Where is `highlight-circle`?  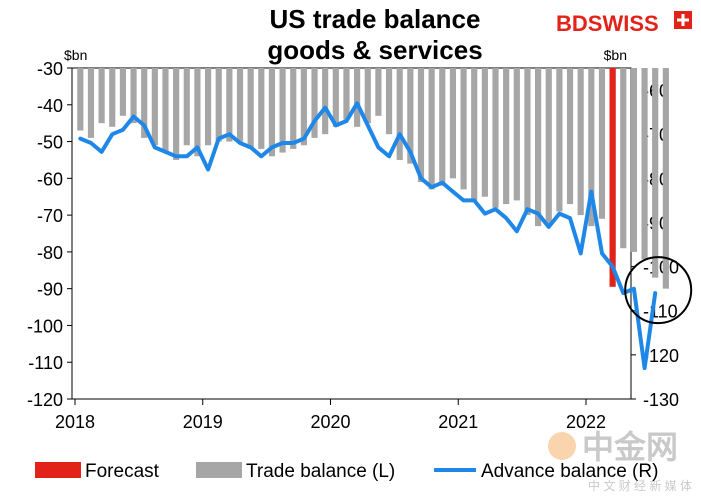
highlight-circle is located at coordinates (658, 290).